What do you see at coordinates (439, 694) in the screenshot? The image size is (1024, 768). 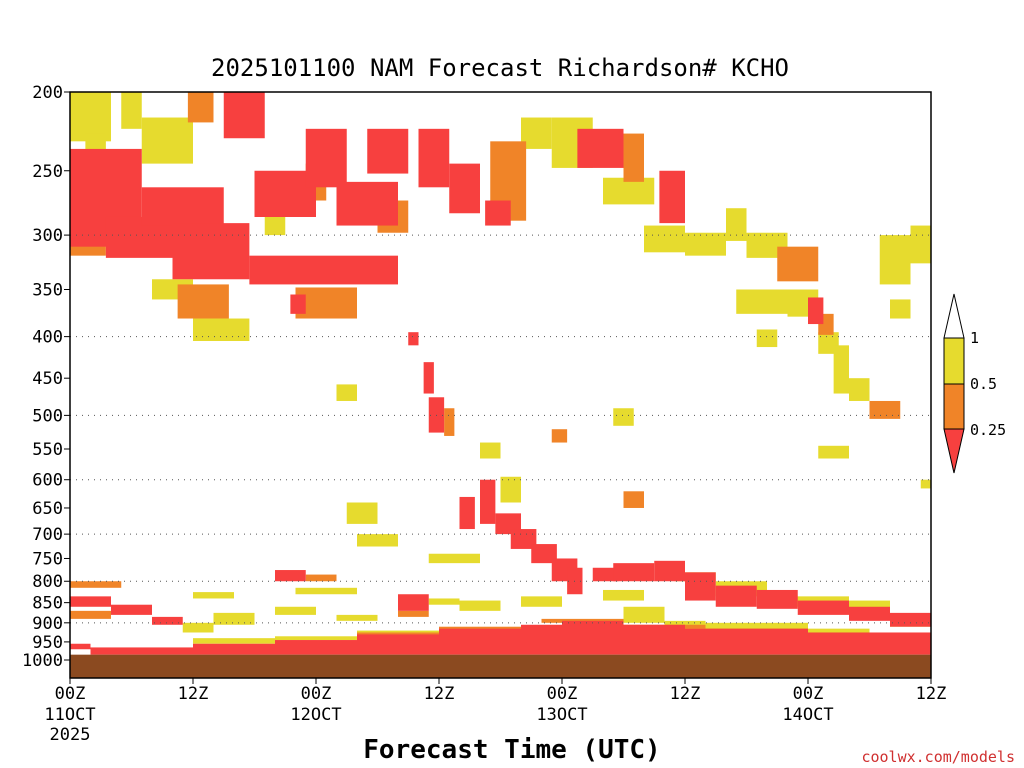 I see `x-tick-label-3-0: 12Z` at bounding box center [439, 694].